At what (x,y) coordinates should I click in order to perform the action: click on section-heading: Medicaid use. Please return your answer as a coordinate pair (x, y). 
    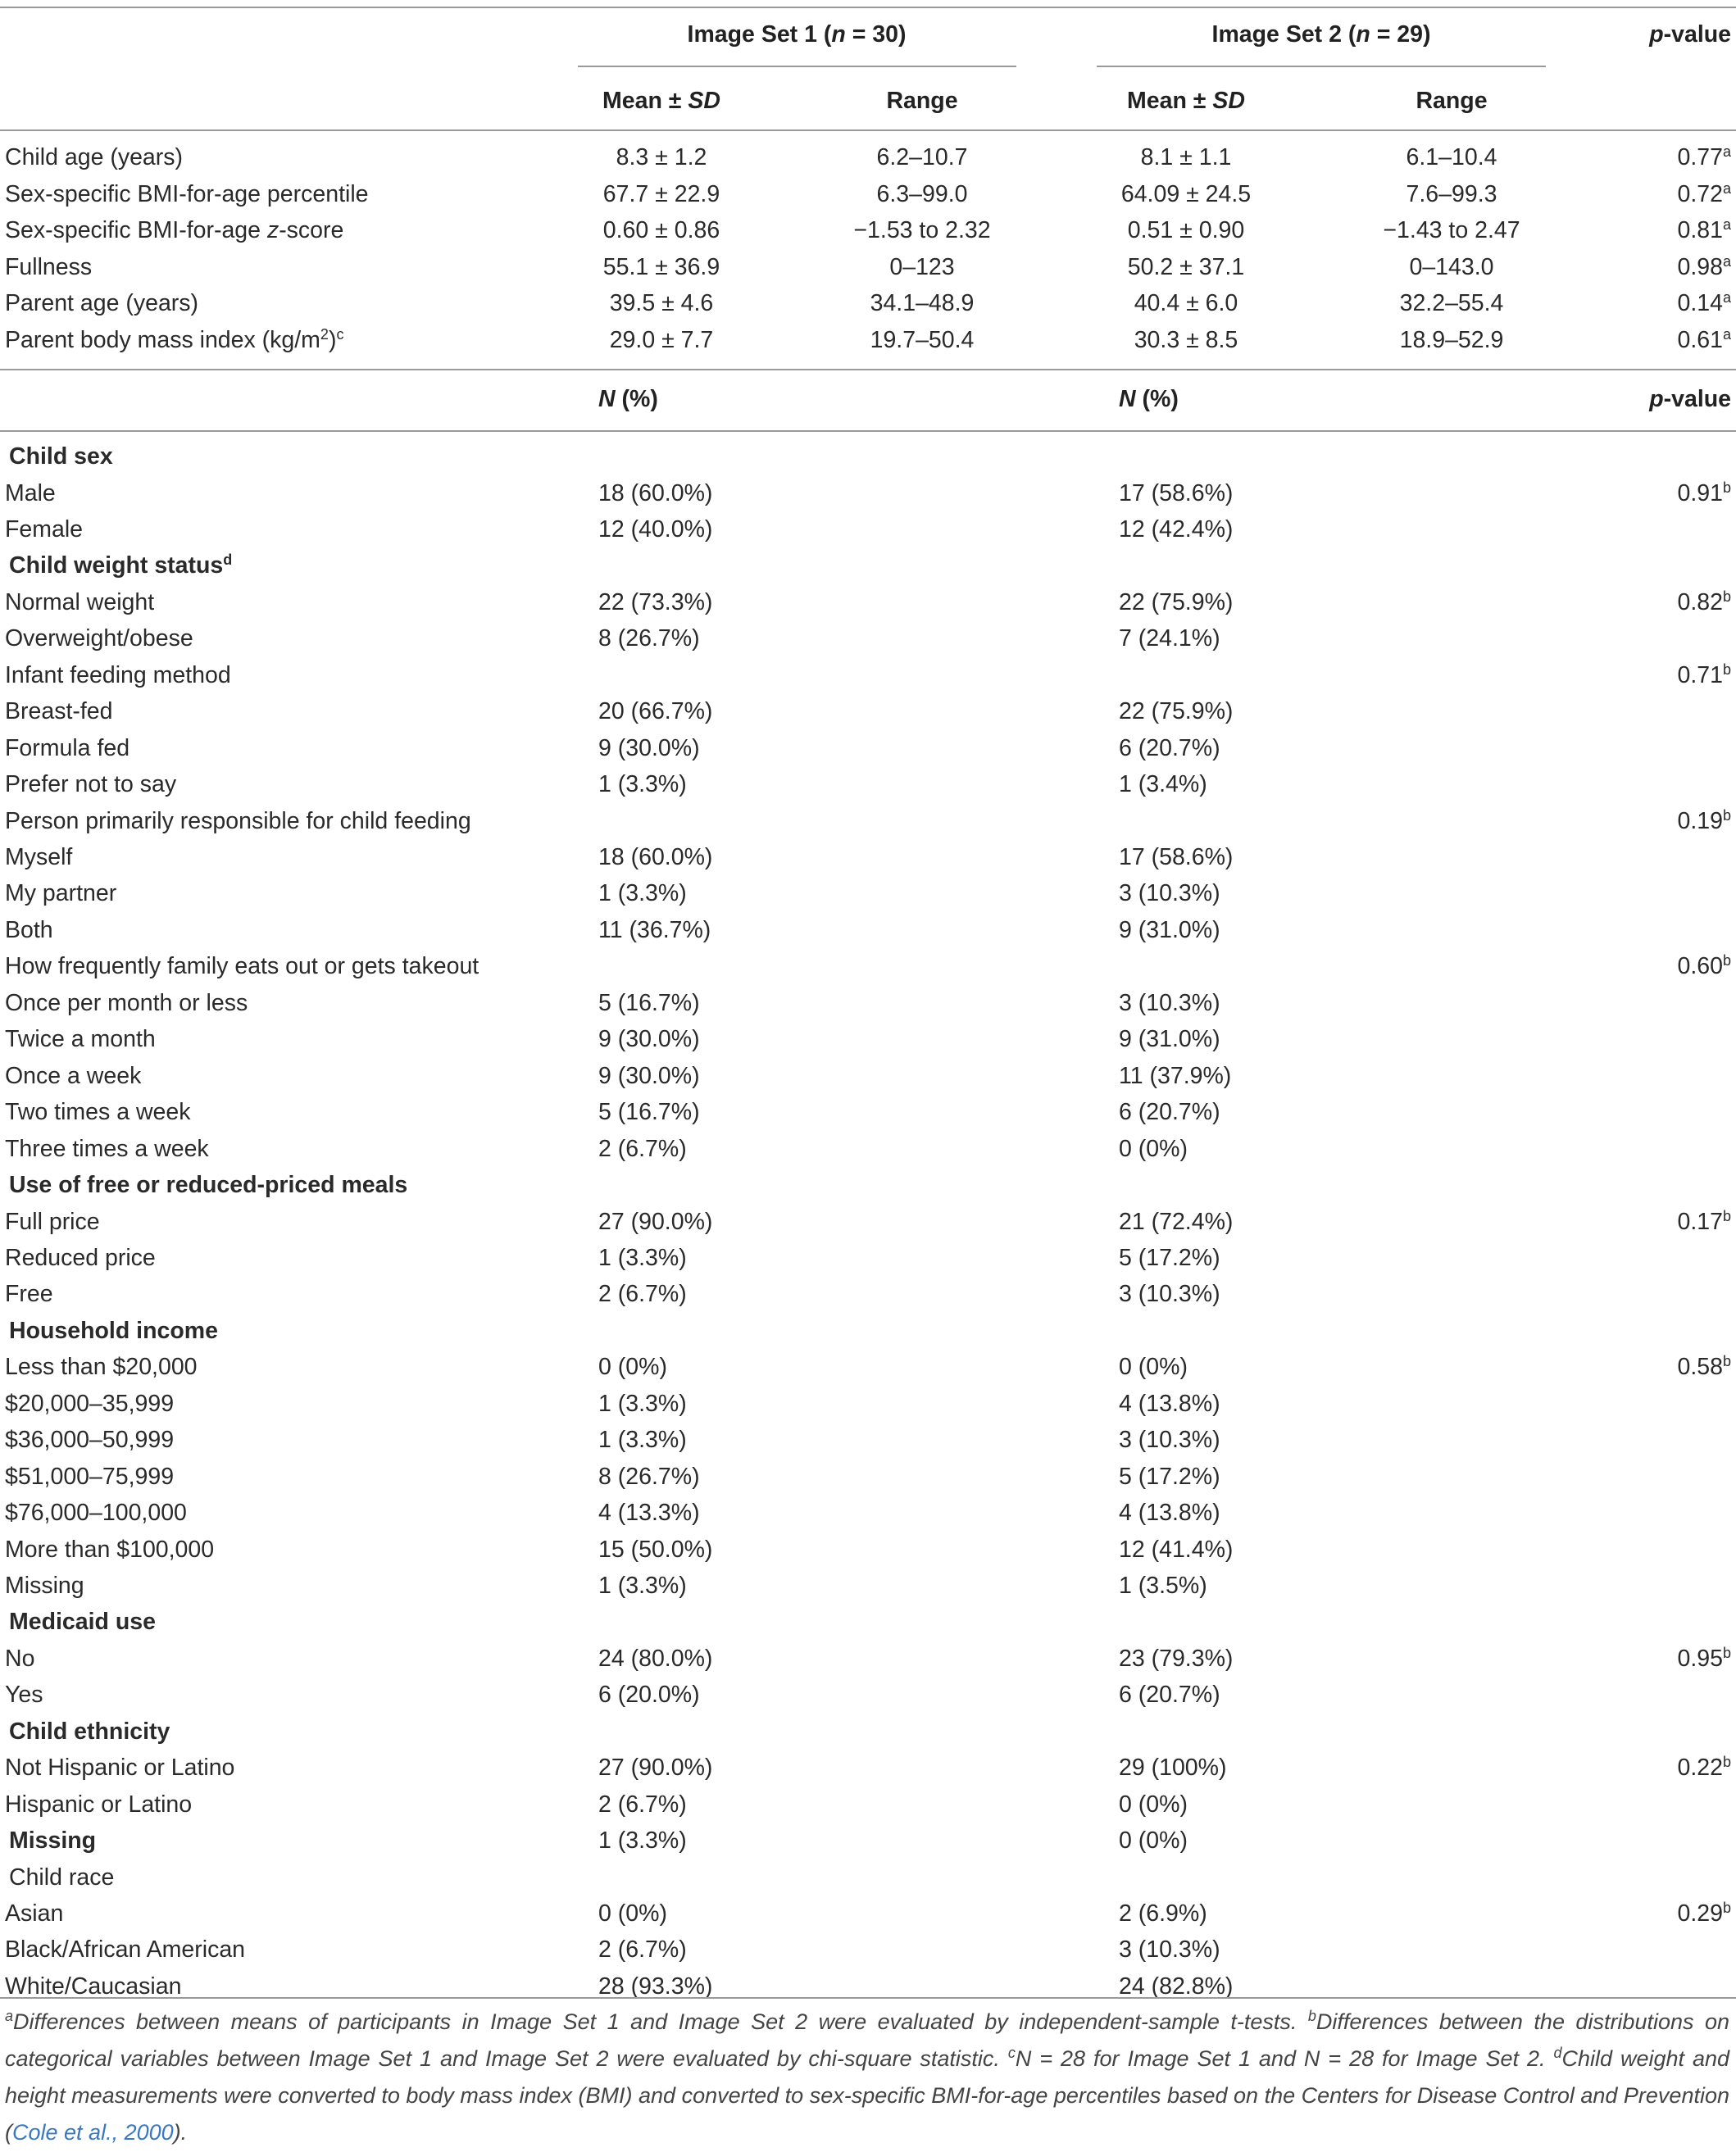
    Looking at the image, I should click on (82, 1621).